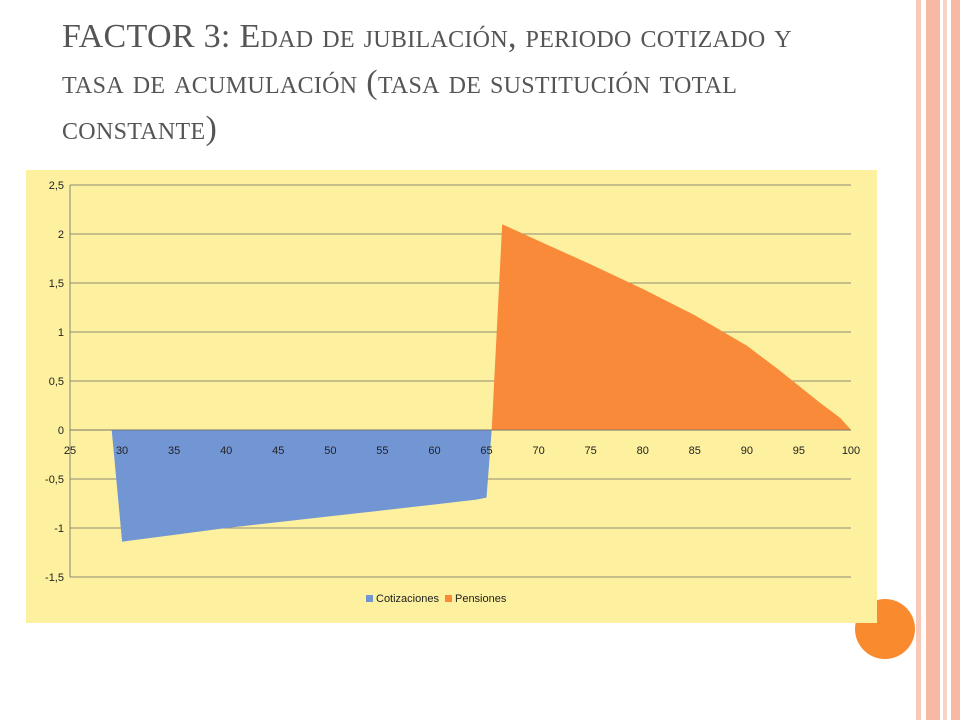 The height and width of the screenshot is (720, 960). I want to click on y-tick-label: 0, so click(61, 431).